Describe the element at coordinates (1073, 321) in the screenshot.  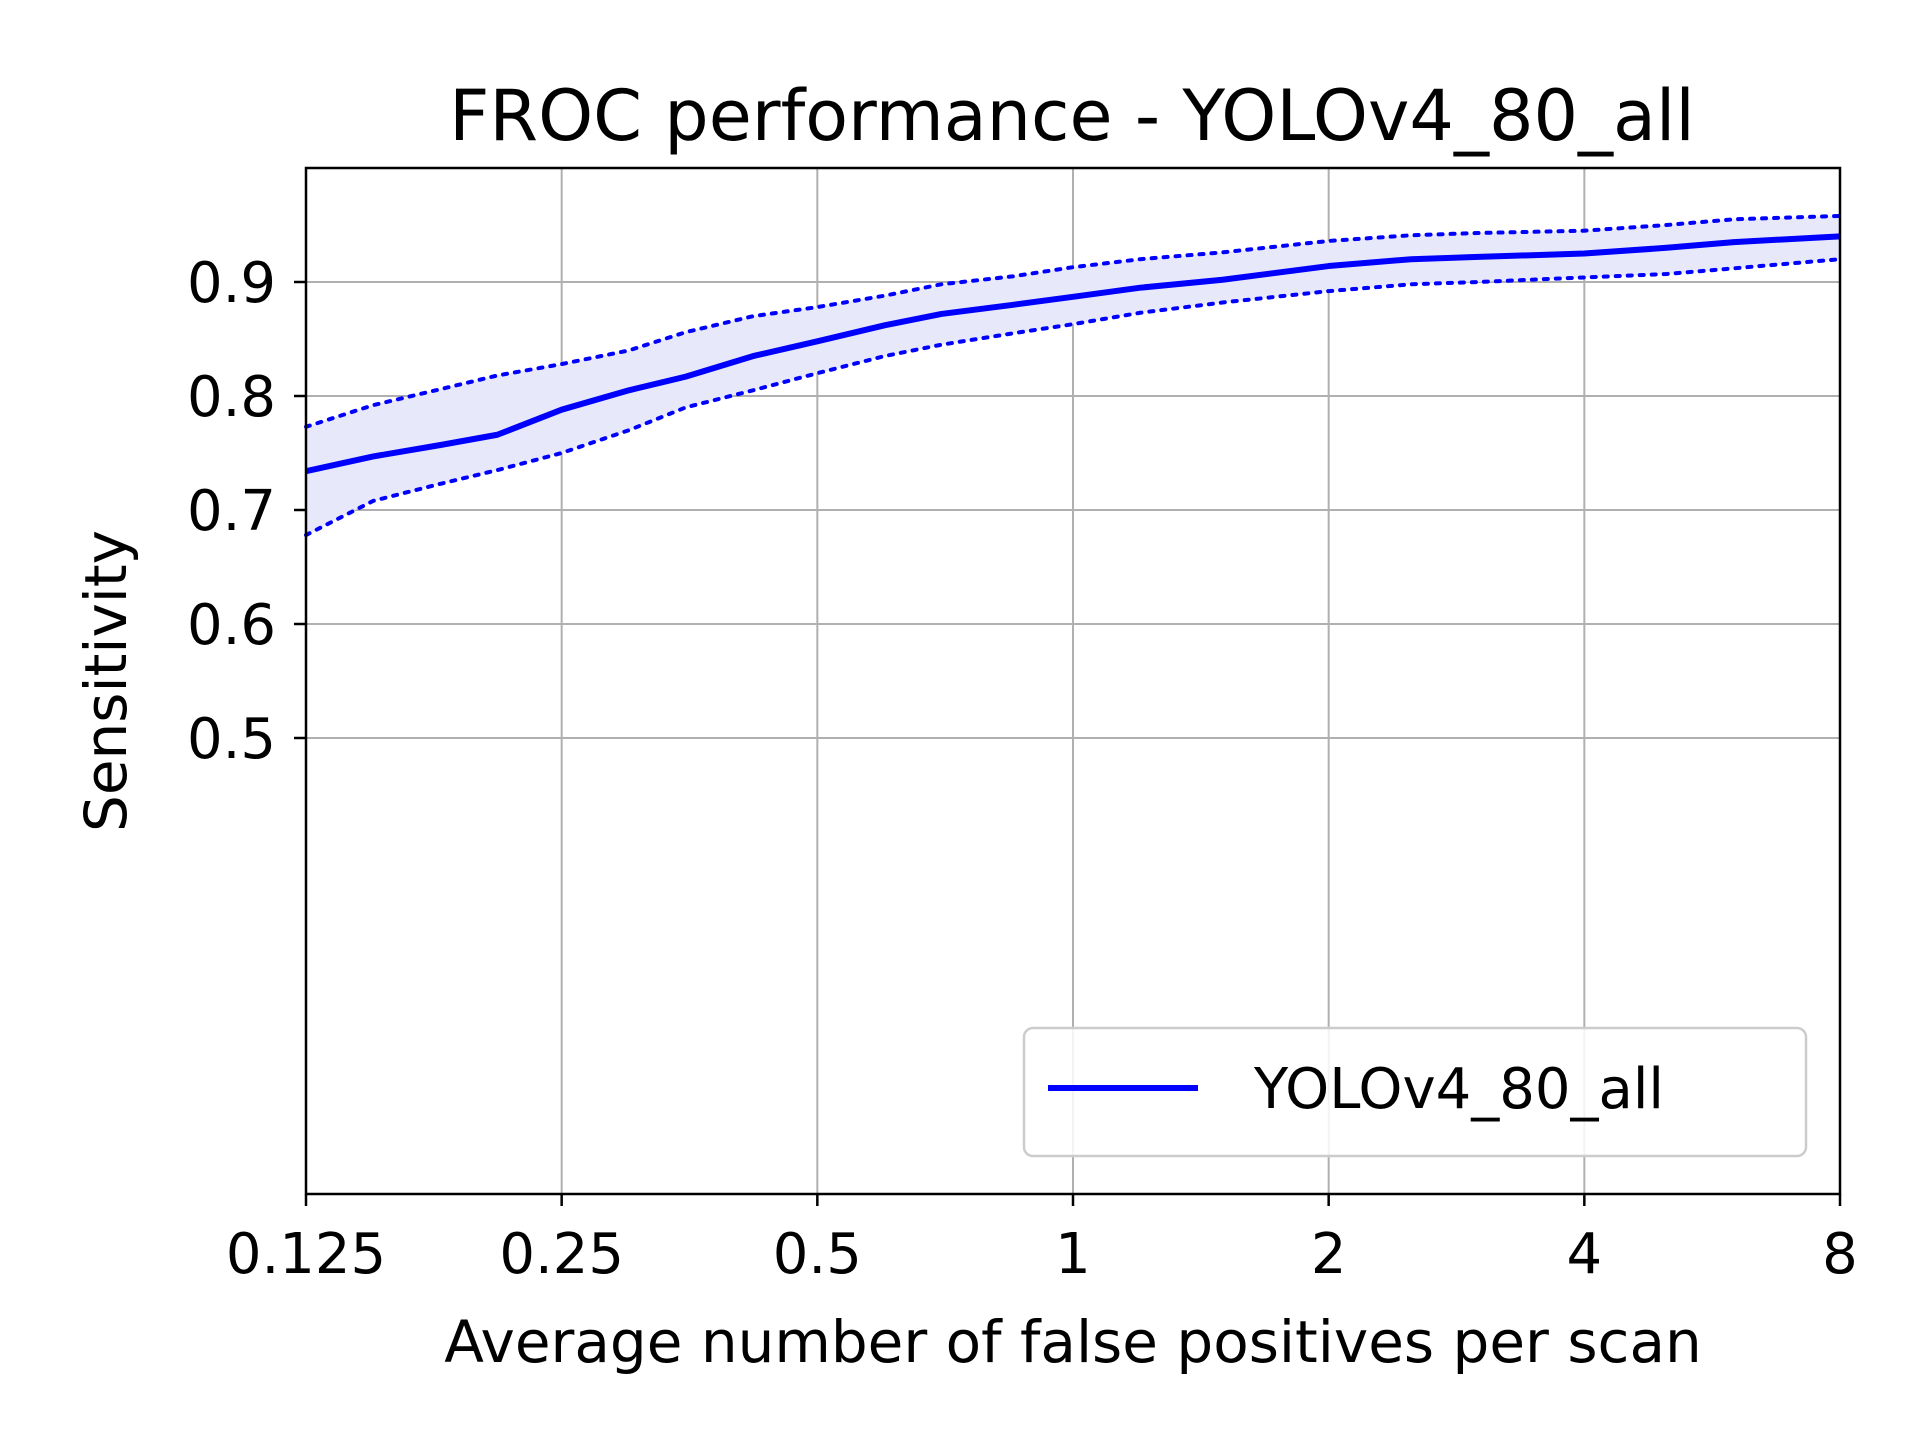
I see `upper-bound-line` at that location.